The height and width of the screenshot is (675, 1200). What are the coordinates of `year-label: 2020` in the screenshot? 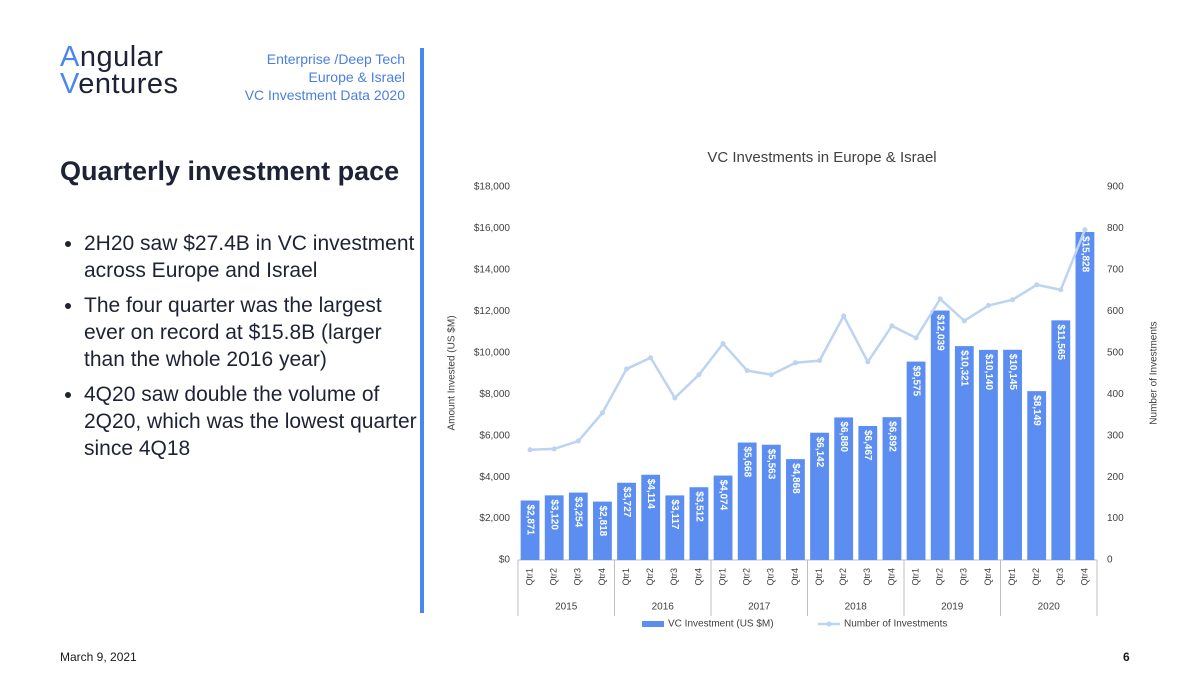 It's located at (1049, 607).